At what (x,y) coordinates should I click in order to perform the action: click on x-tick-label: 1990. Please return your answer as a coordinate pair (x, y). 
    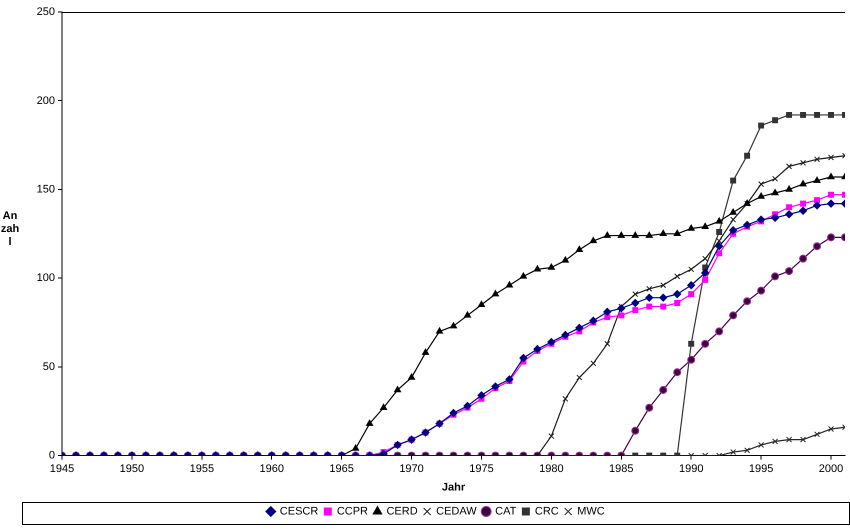
    Looking at the image, I should click on (691, 469).